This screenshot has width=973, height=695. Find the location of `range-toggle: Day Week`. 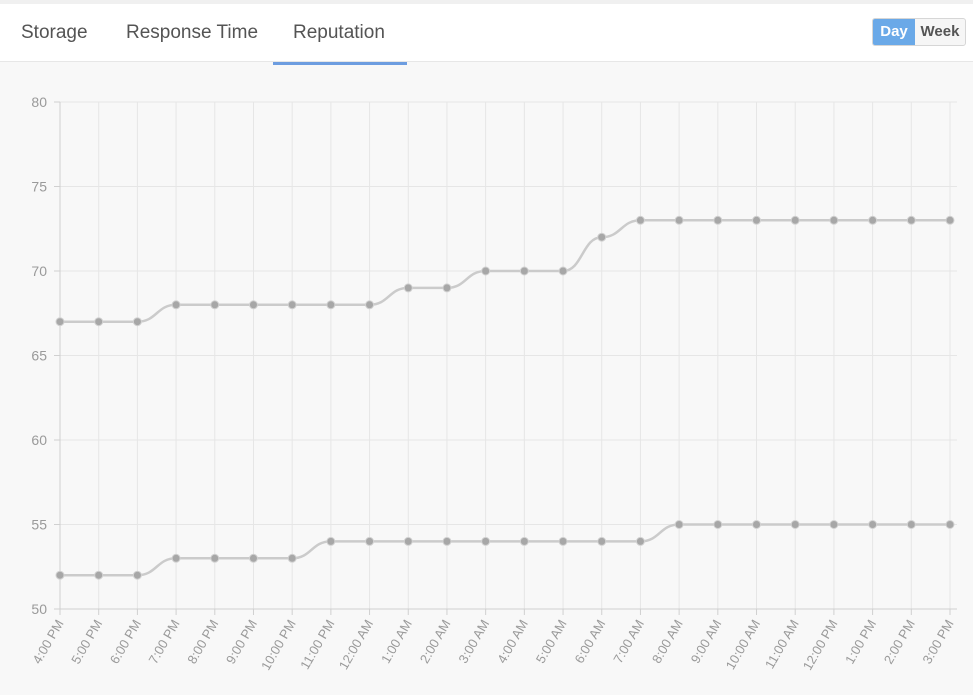

range-toggle: Day Week is located at coordinates (919, 32).